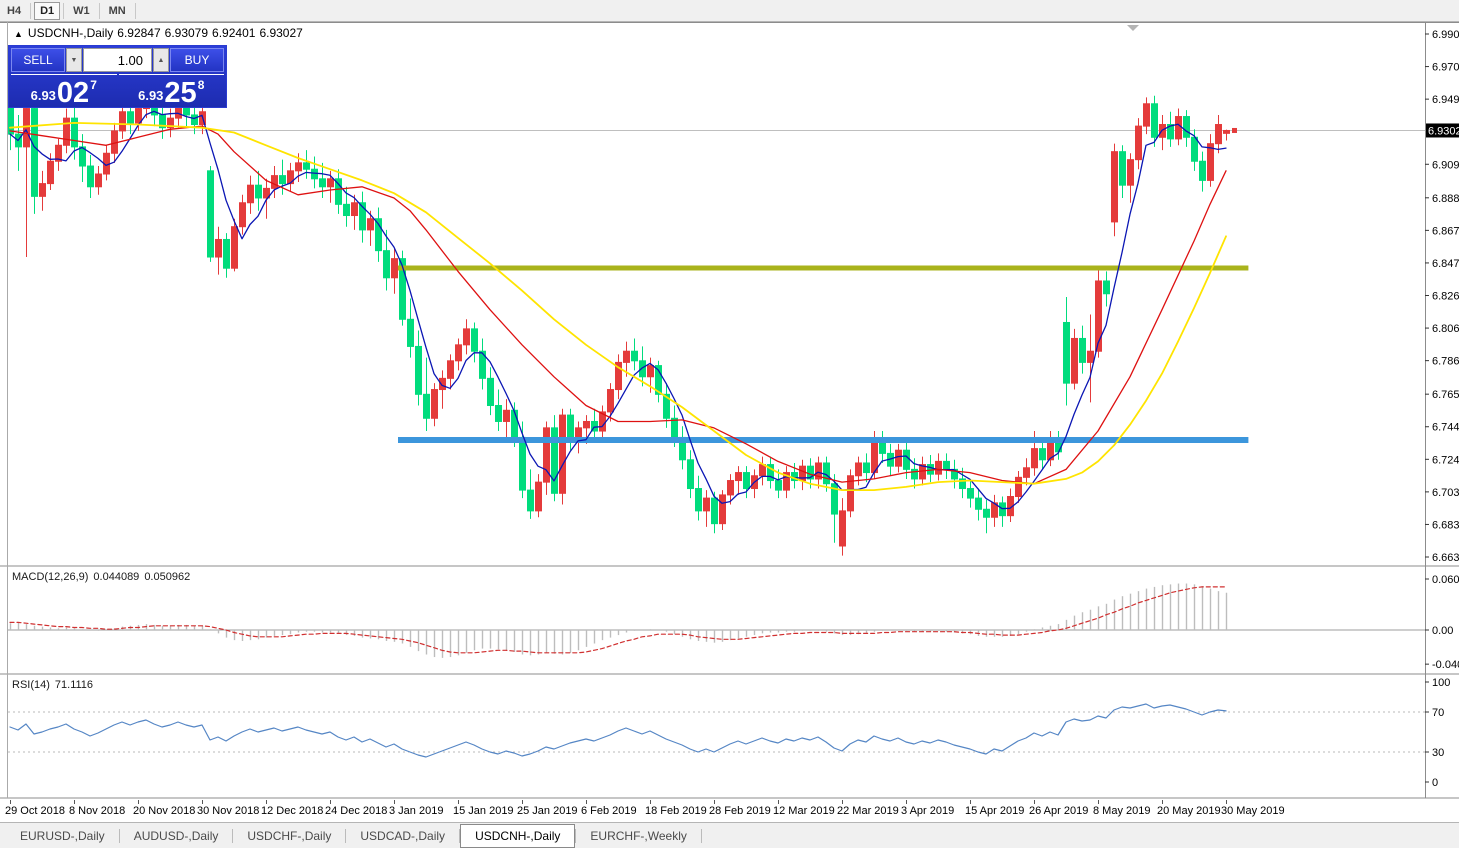 This screenshot has width=1459, height=848. I want to click on macd-axis-label: -0.04041, so click(1445, 665).